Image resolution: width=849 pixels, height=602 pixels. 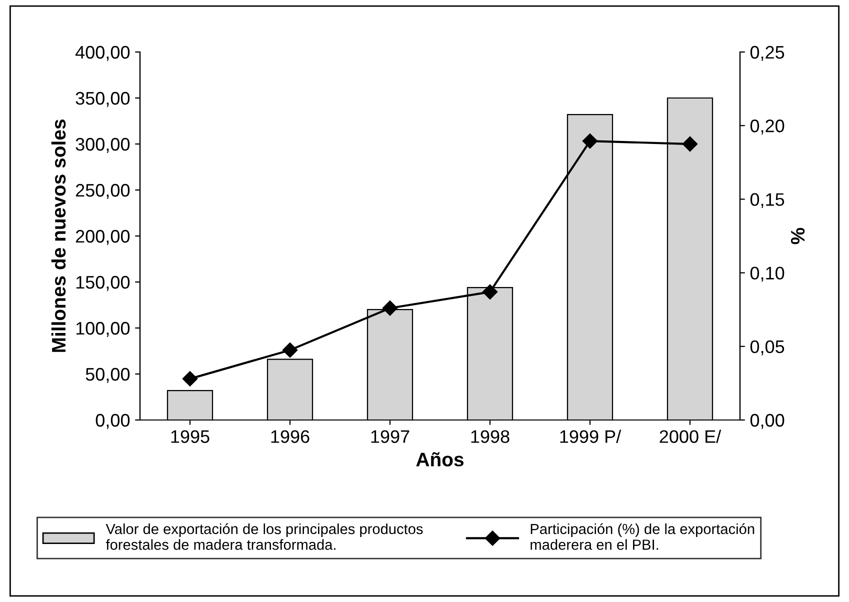 I want to click on y2-tick-label: 0,00, so click(x=767, y=421).